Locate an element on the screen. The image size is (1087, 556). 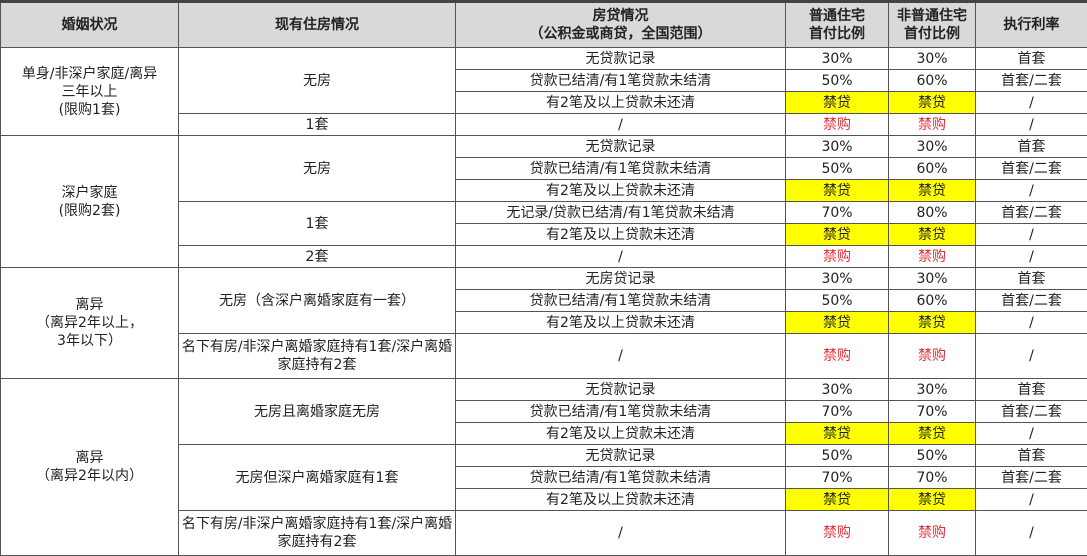
housing-cell: 无房（含深户离婚家庭有一套） is located at coordinates (317, 301).